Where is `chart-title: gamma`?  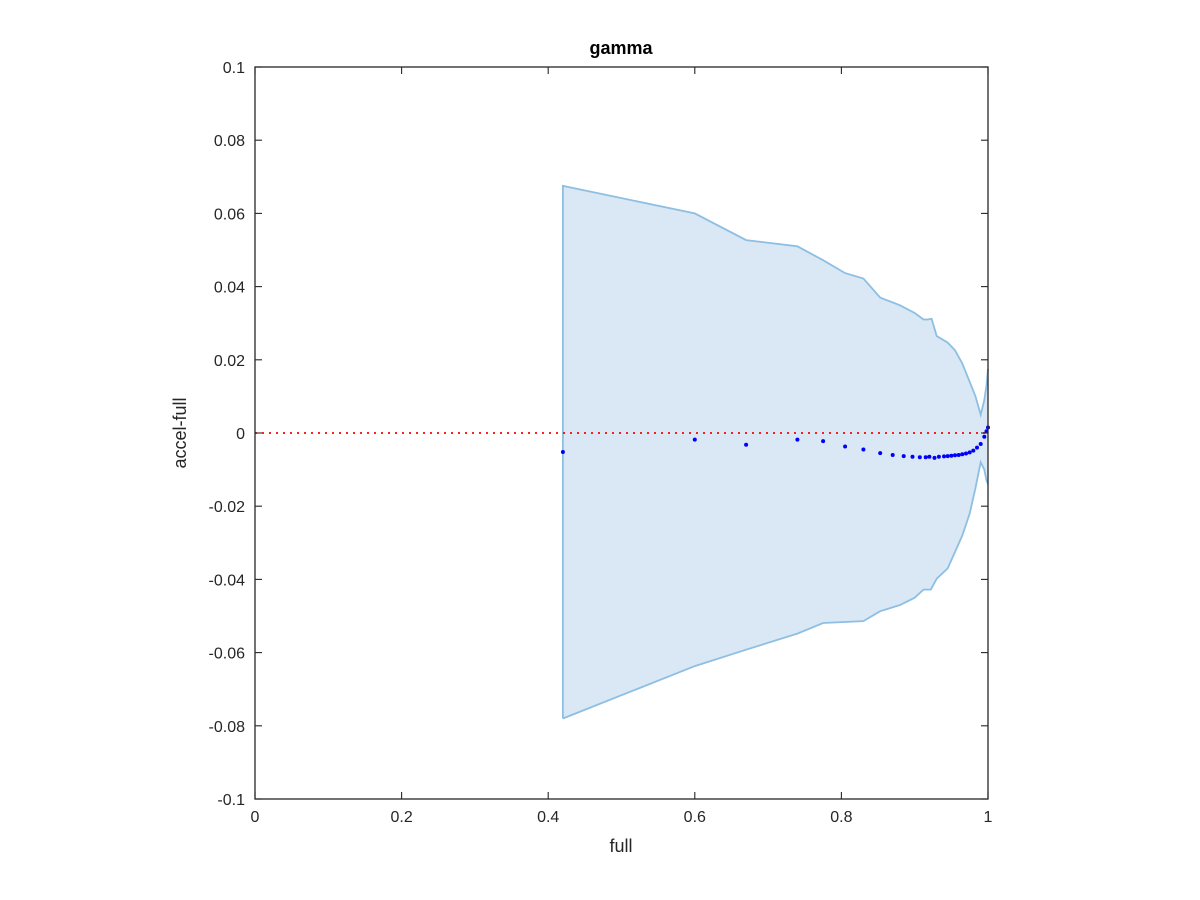 chart-title: gamma is located at coordinates (621, 48).